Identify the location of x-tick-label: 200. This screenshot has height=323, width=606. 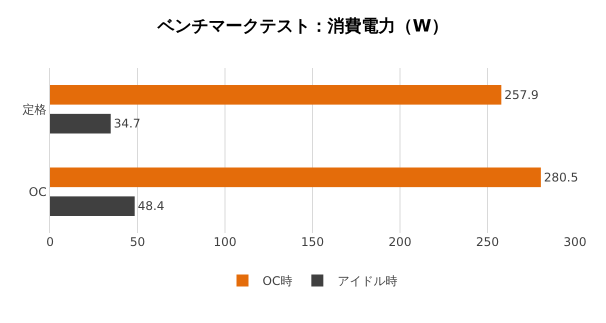
(400, 242).